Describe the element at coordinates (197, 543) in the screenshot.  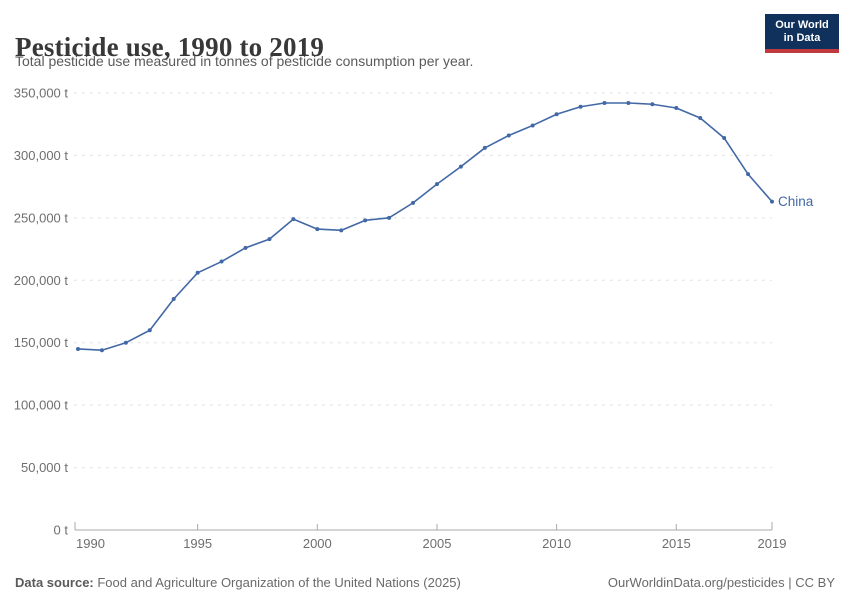
I see `x-axis-tick-label: 1995` at that location.